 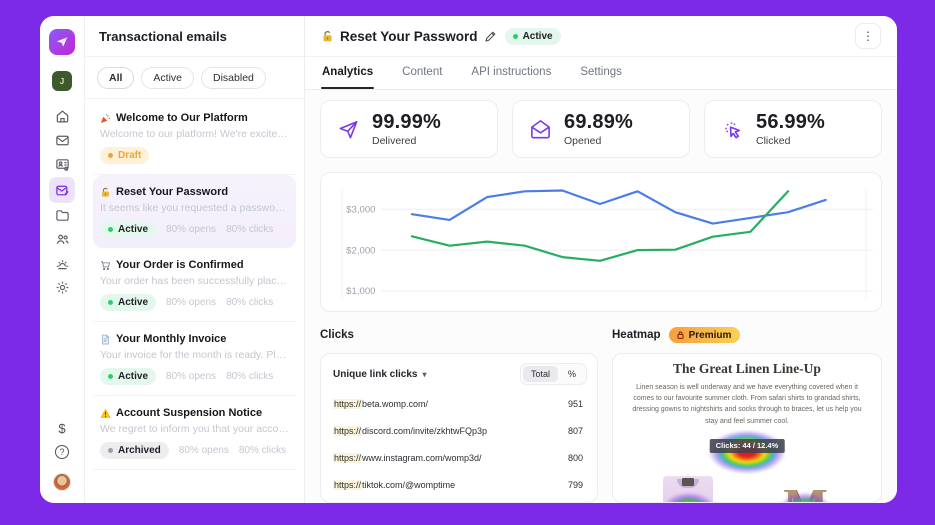 What do you see at coordinates (62, 452) in the screenshot?
I see `help-icon: ?` at bounding box center [62, 452].